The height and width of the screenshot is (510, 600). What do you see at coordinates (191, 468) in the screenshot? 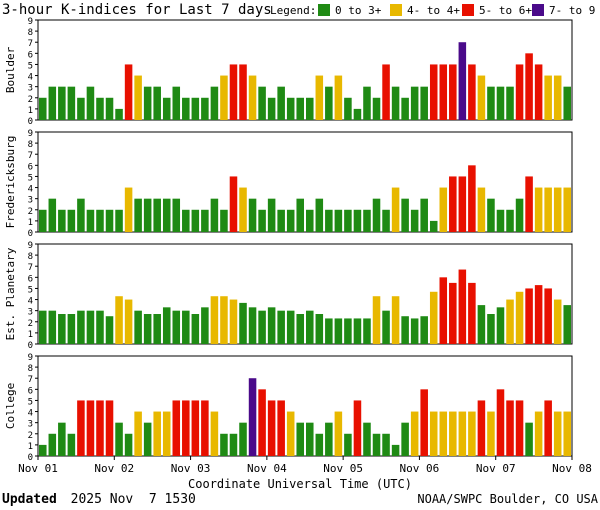
I see `x-tick-label: Nov 03` at bounding box center [191, 468].